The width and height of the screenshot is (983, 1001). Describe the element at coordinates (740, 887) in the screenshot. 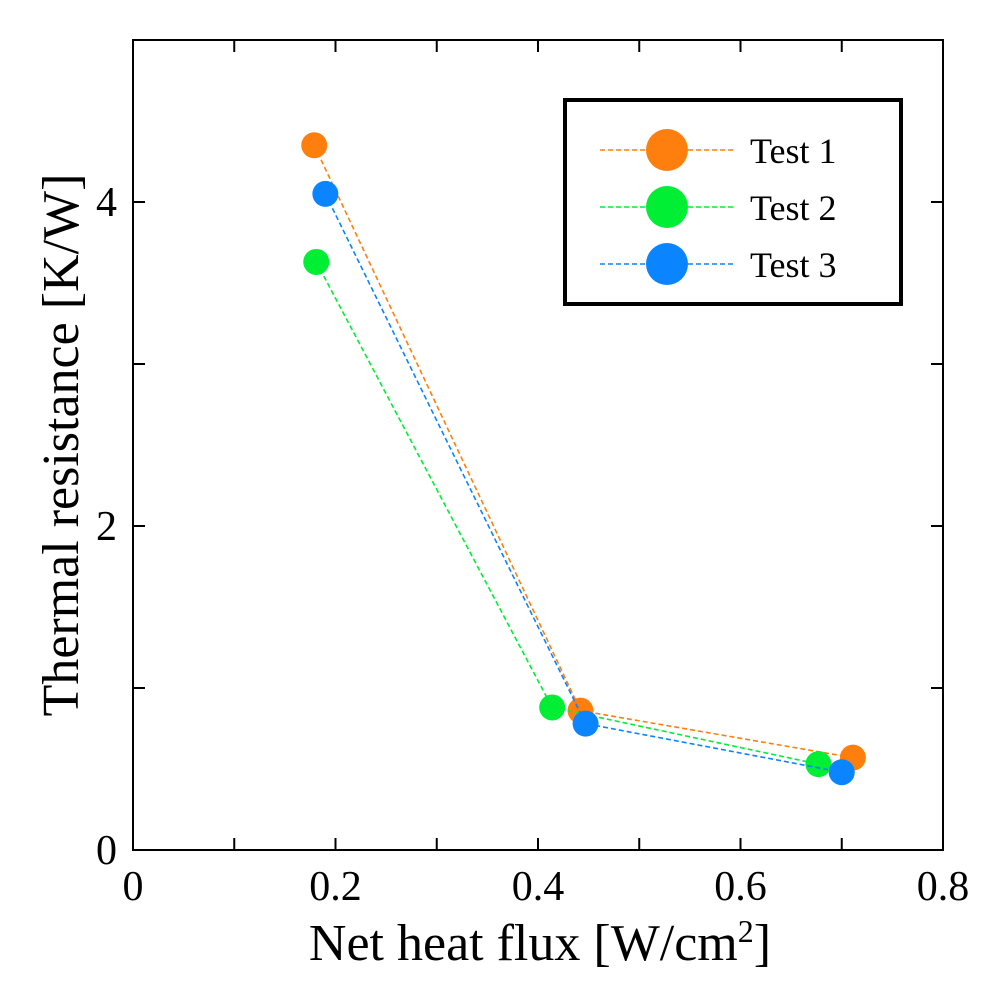

I see `x-tick-label: 0.6` at that location.